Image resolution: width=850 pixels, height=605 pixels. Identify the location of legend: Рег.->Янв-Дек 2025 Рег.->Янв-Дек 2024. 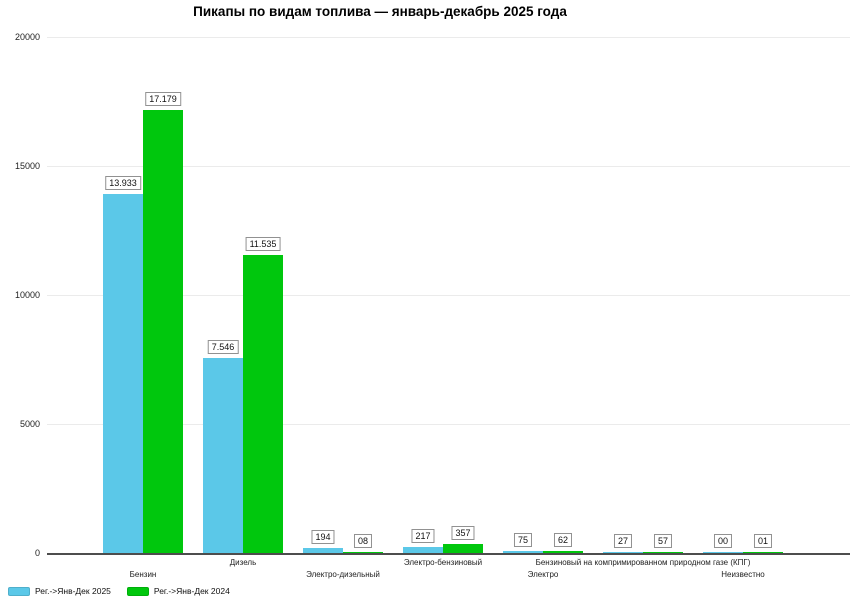
(119, 591).